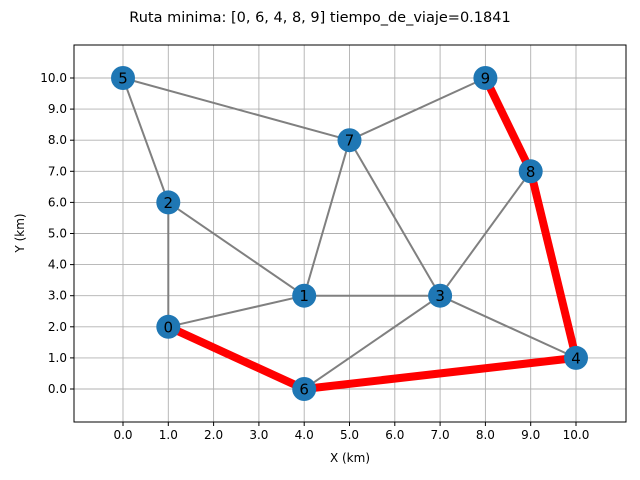  I want to click on x-tick-label: 10.0, so click(576, 435).